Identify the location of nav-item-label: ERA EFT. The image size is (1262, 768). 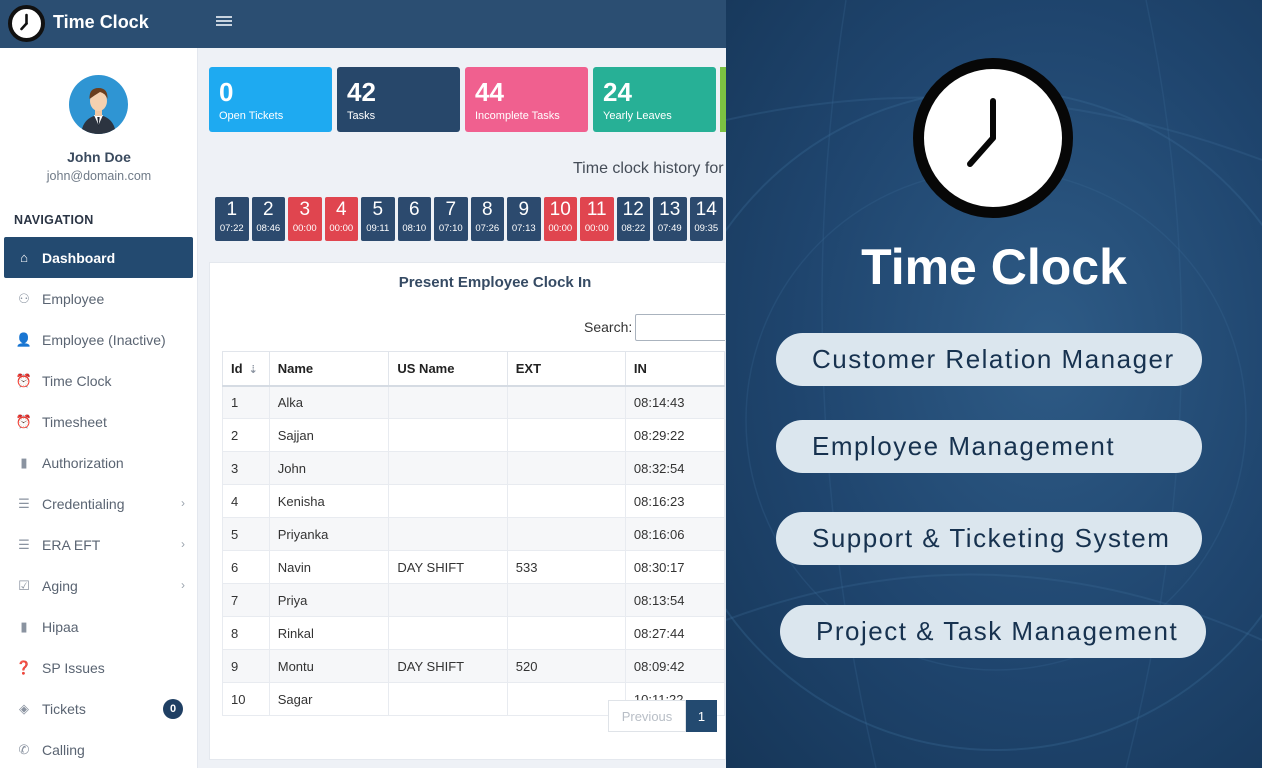
(71, 544).